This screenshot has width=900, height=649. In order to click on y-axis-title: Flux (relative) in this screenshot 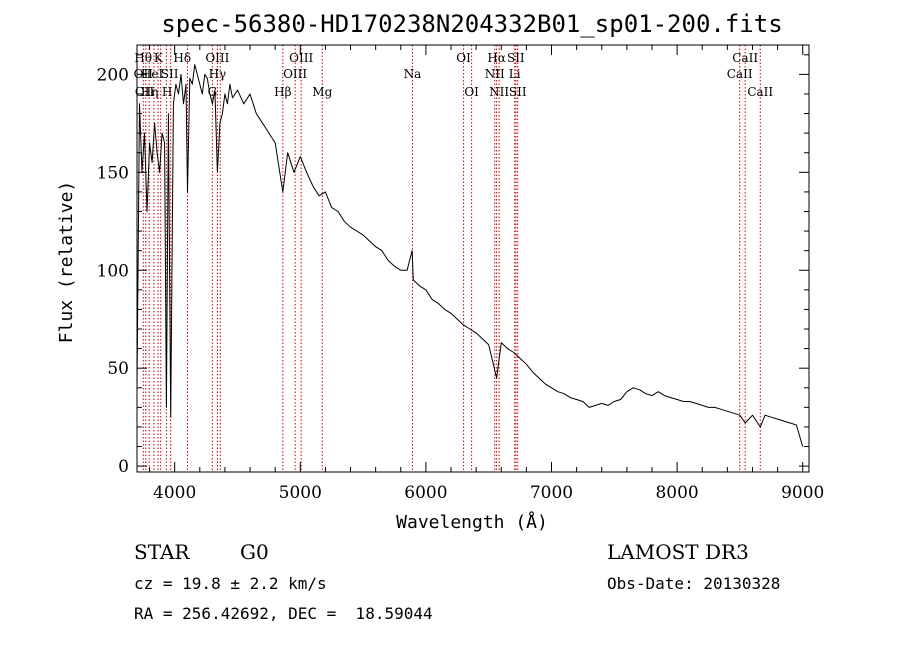, I will do `click(66, 262)`.